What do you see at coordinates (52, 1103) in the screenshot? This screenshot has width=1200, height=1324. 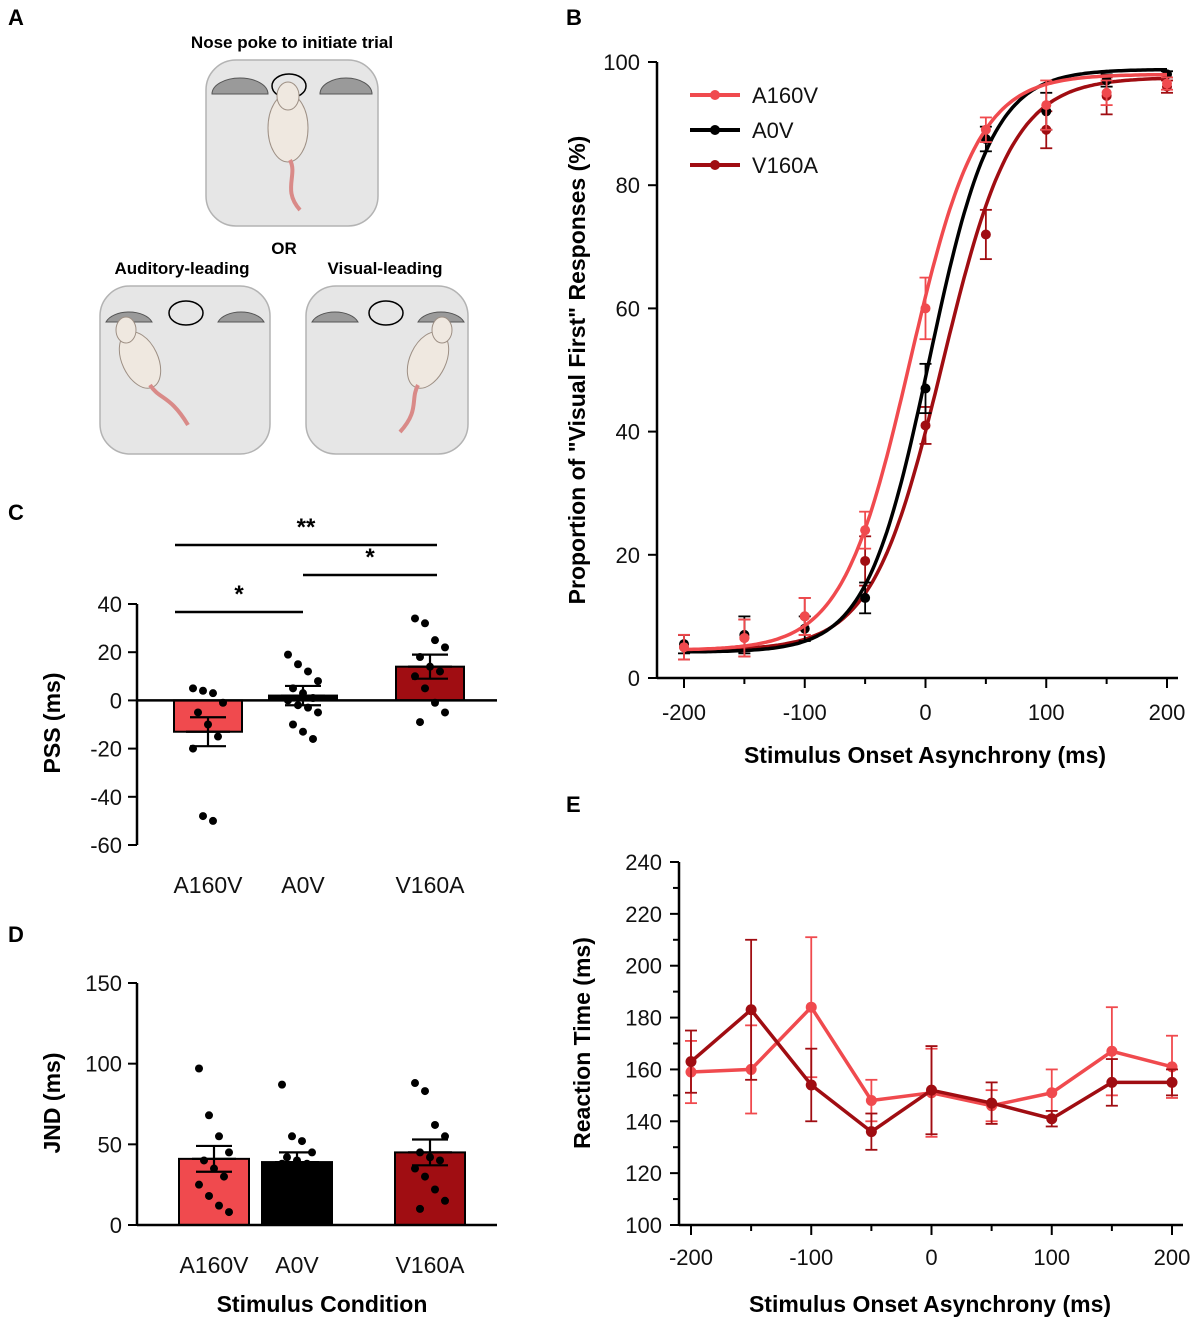 I see `panel-d-ylabel: JND (ms)` at bounding box center [52, 1103].